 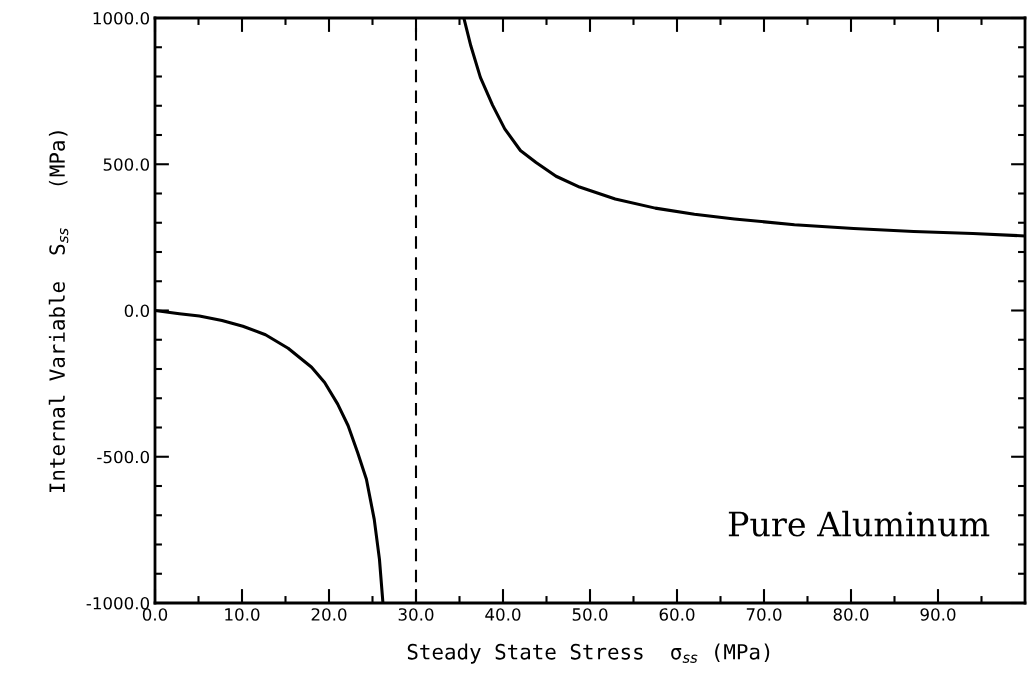 I want to click on x-tick-label: 80.0, so click(x=851, y=614).